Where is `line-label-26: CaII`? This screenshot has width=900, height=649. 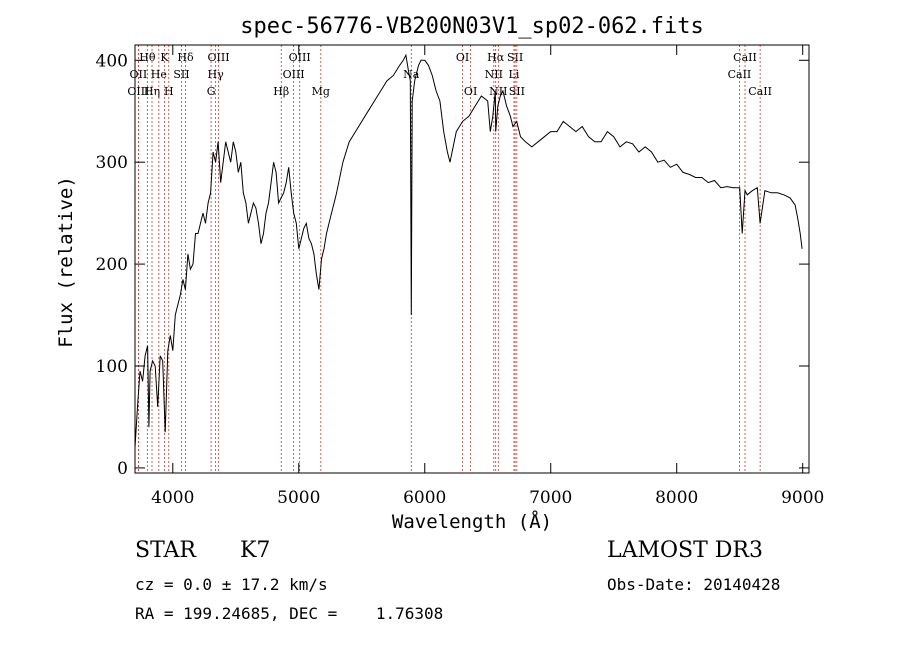
line-label-26: CaII is located at coordinates (740, 74).